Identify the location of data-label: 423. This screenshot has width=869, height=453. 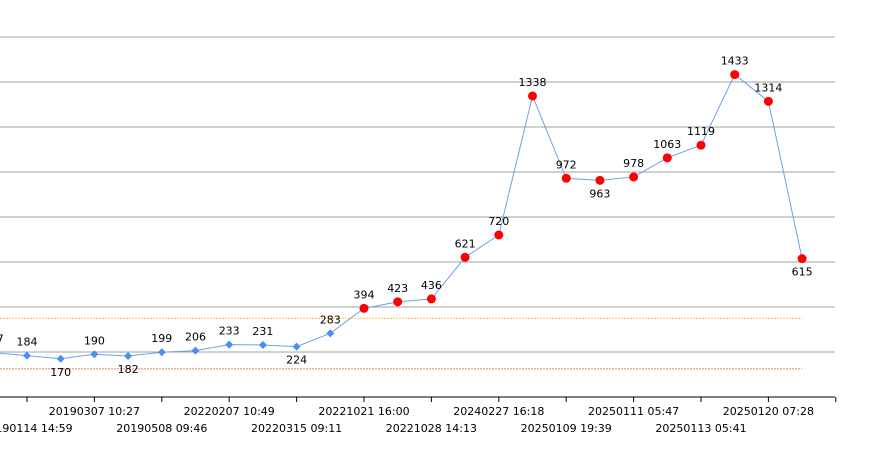
(397, 288).